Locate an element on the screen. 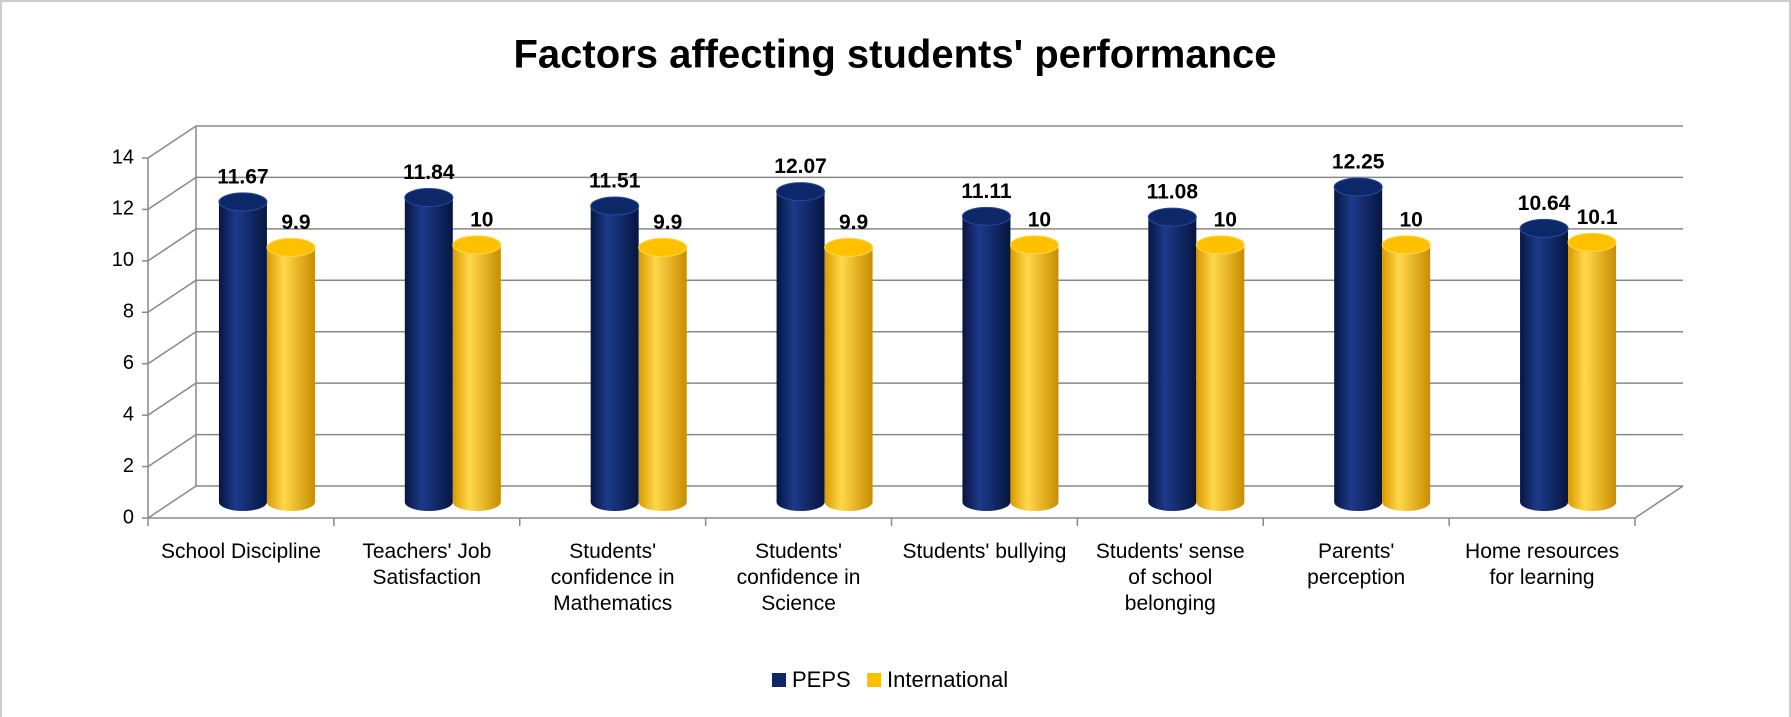 This screenshot has height=717, width=1791. data-label: 11.51 is located at coordinates (615, 181).